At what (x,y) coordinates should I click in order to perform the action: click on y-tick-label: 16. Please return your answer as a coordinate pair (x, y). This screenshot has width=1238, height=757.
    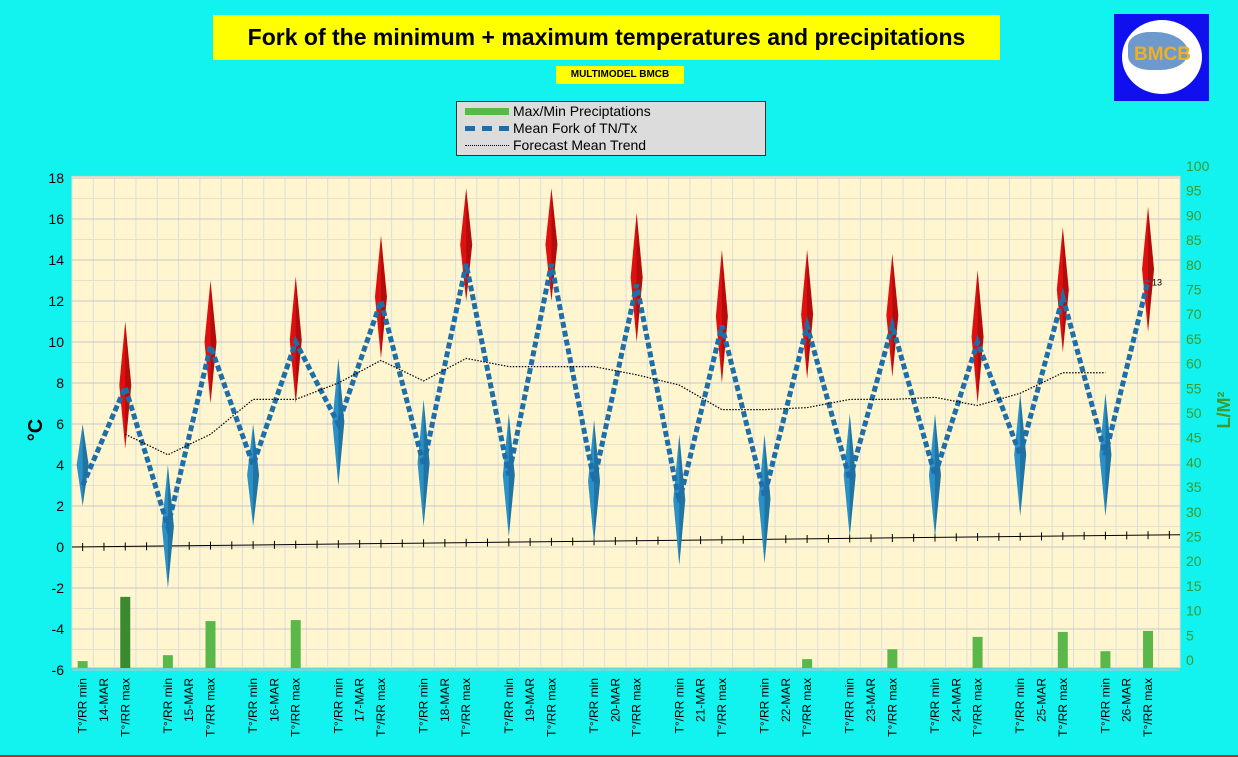
    Looking at the image, I should click on (56, 219).